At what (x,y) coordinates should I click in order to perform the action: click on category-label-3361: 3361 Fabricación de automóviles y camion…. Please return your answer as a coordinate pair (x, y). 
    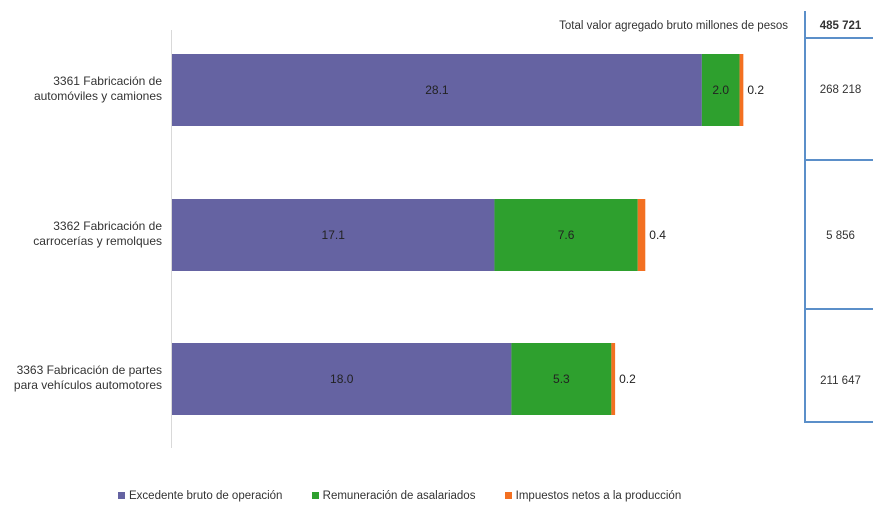
    Looking at the image, I should click on (97, 88).